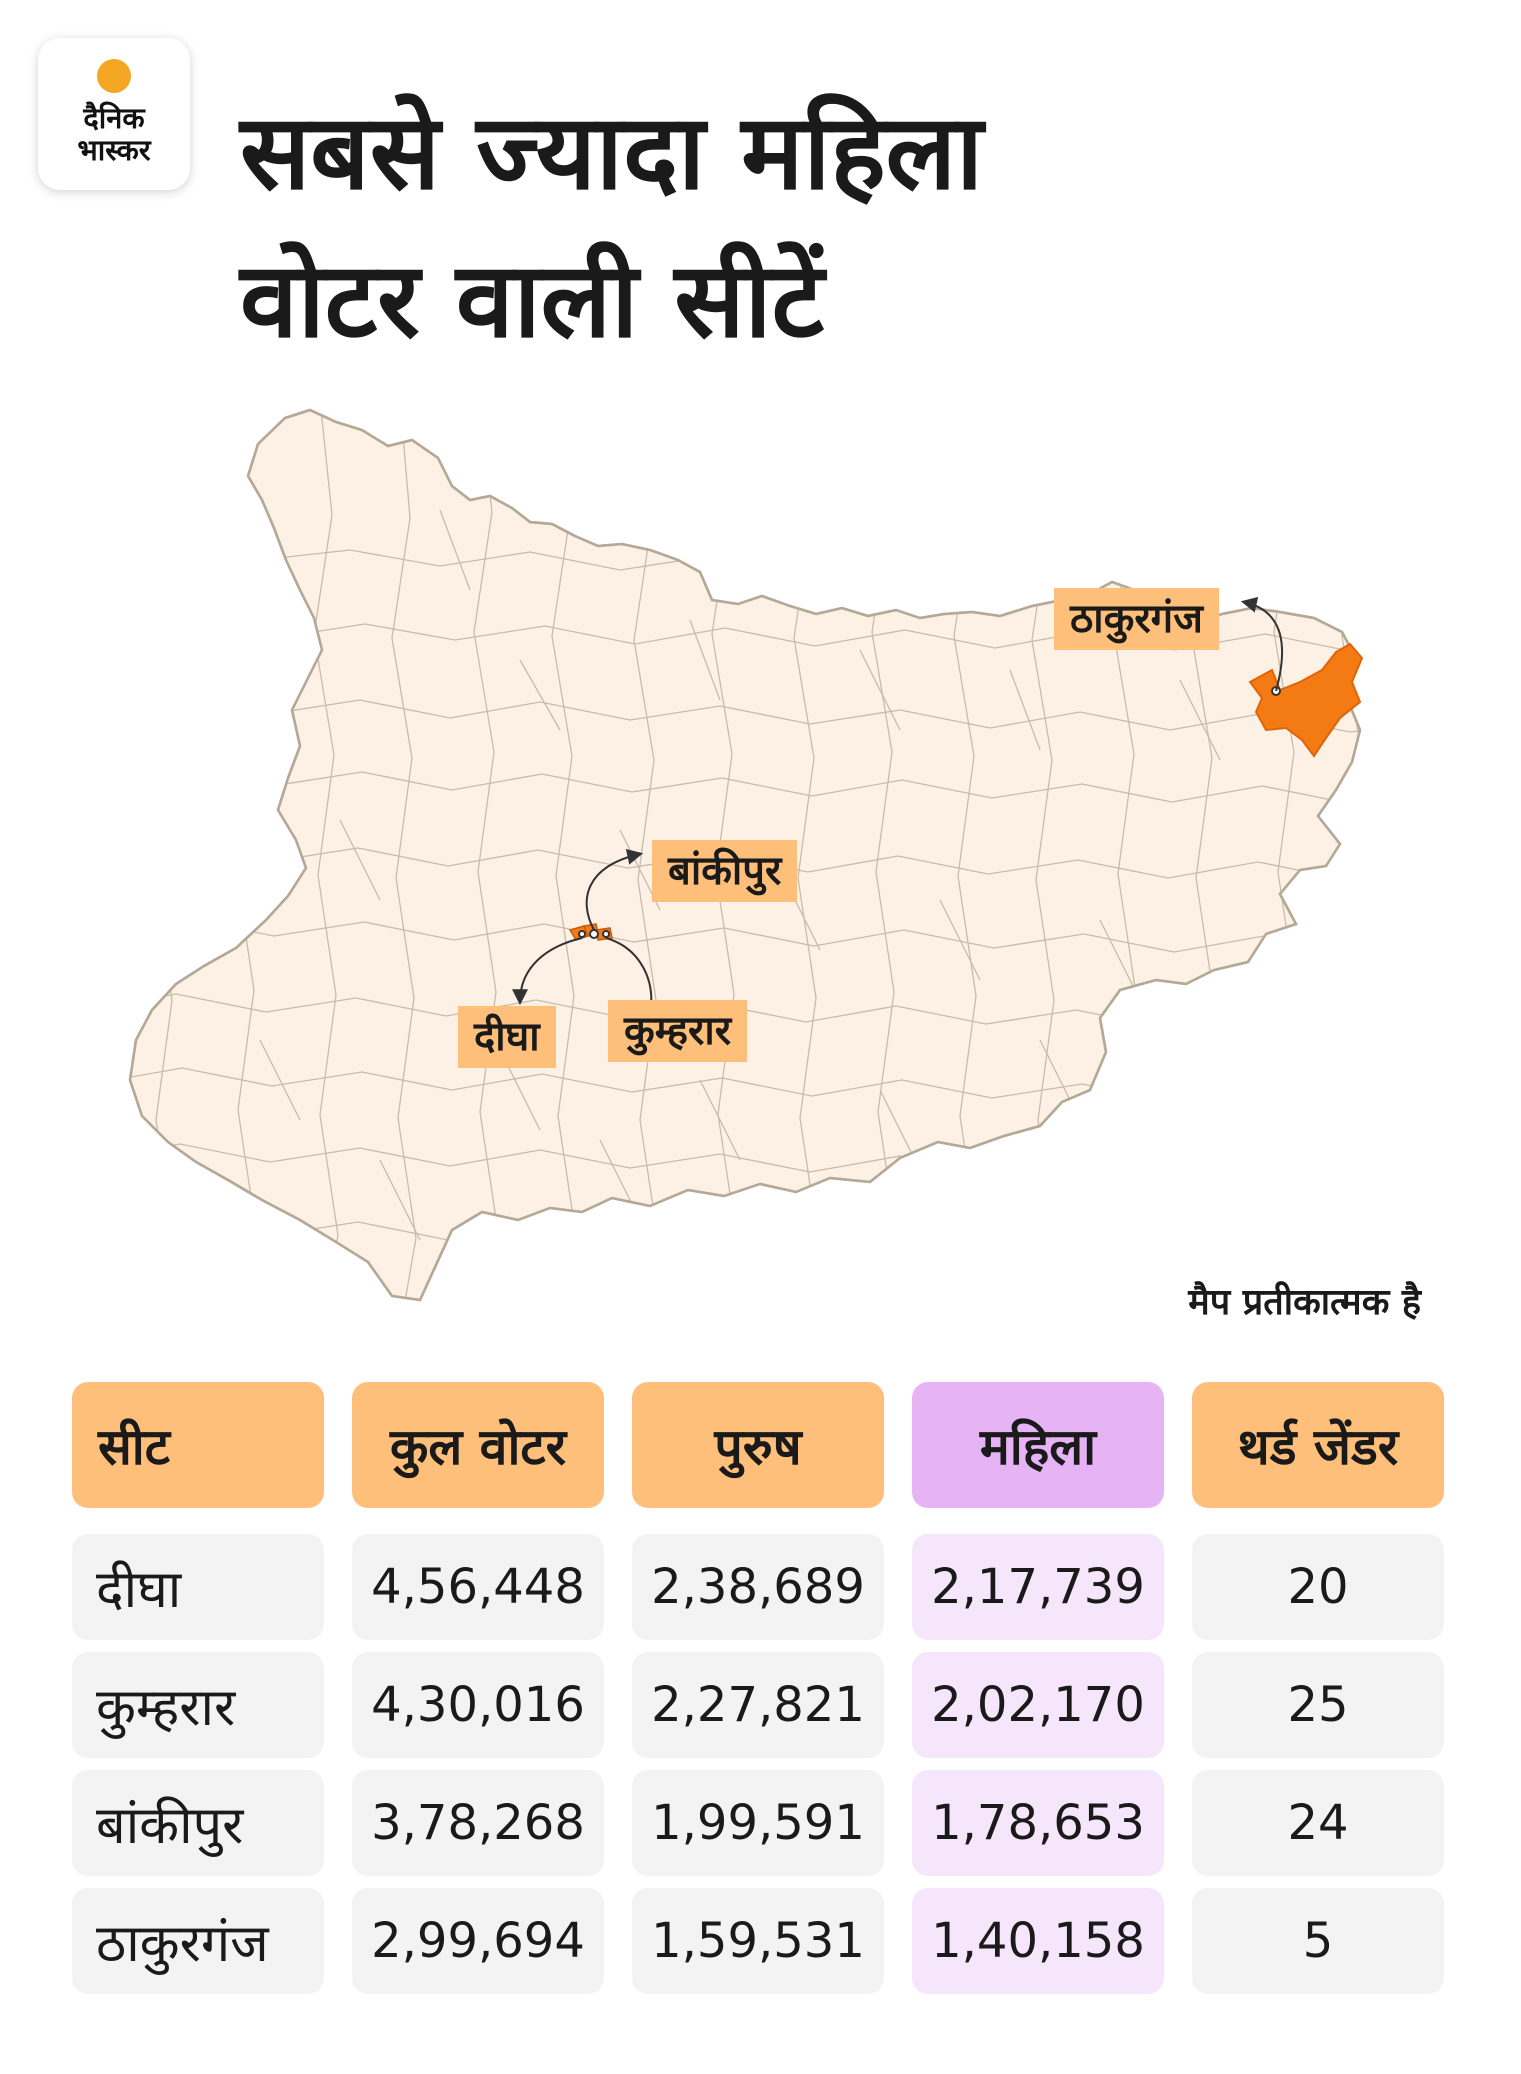 The height and width of the screenshot is (2074, 1521). What do you see at coordinates (198, 1705) in the screenshot?
I see `cell-seat: कुम्हरार` at bounding box center [198, 1705].